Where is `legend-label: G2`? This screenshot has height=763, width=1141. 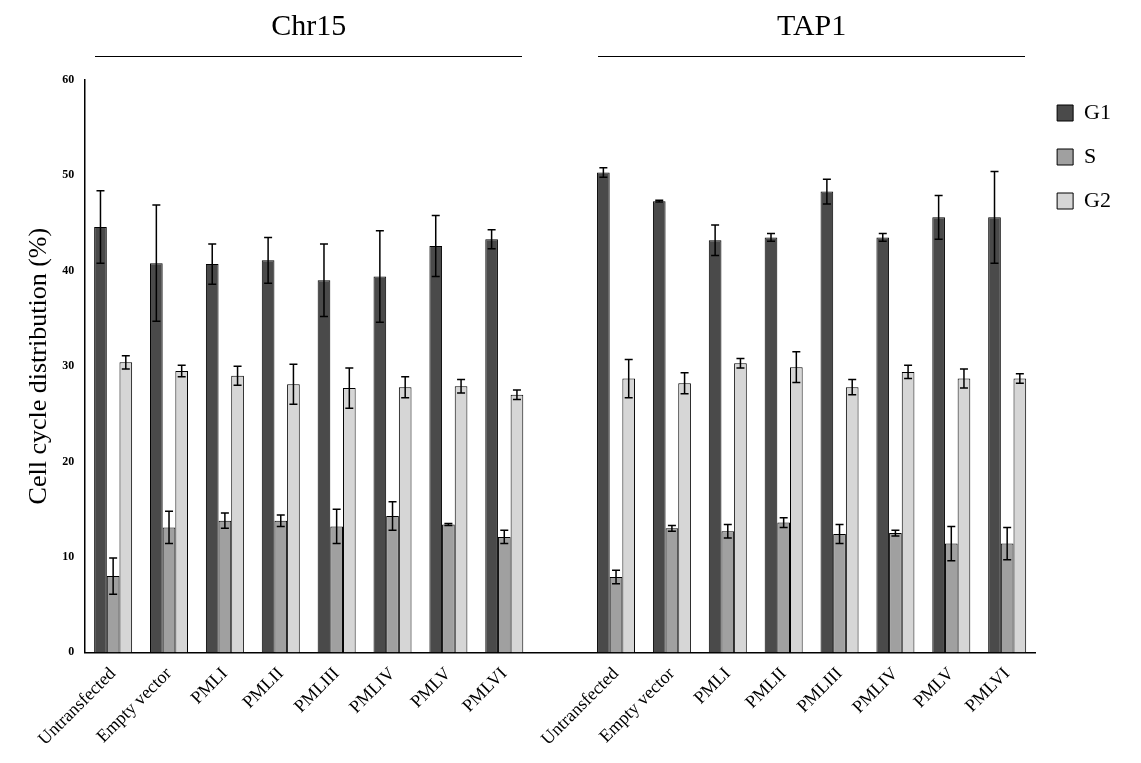 legend-label: G2 is located at coordinates (1097, 199).